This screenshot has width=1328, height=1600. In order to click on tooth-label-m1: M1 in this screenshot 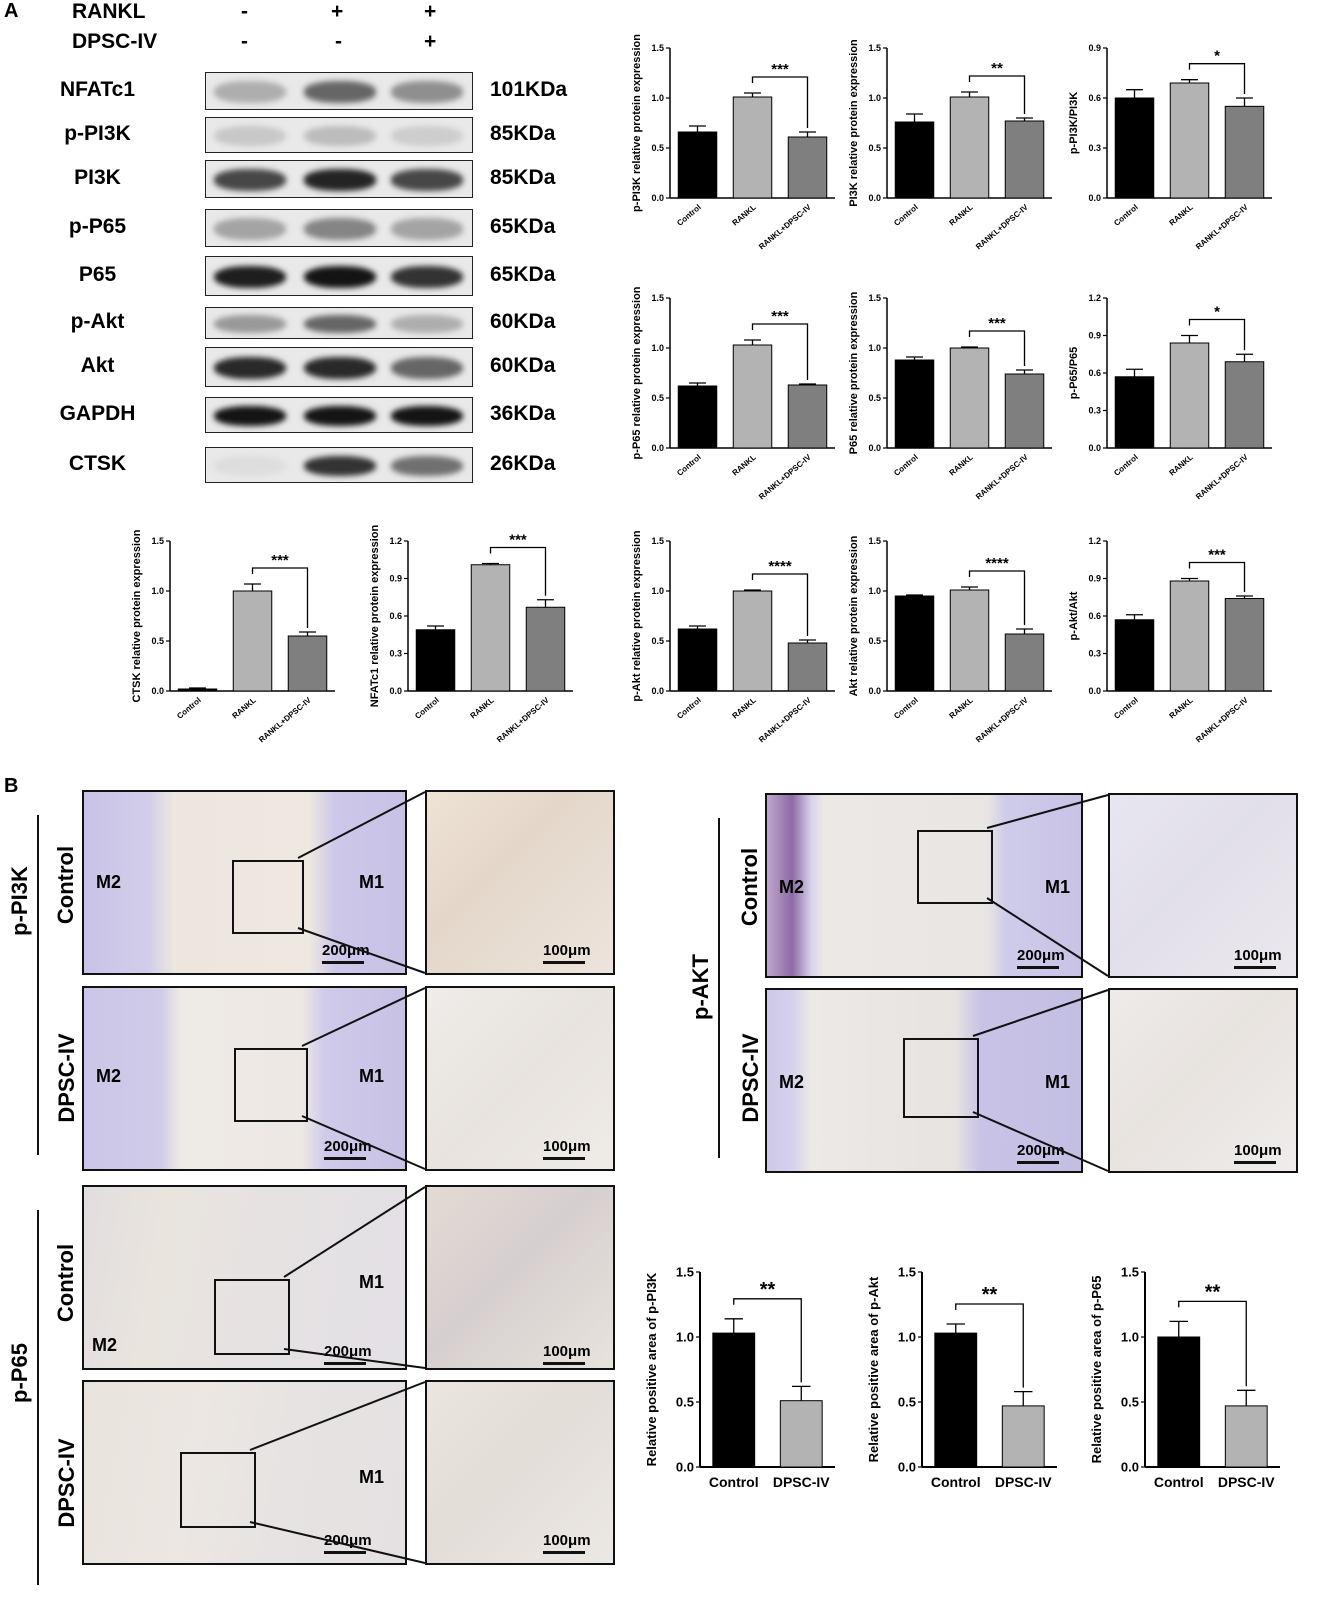, I will do `click(1058, 1082)`.